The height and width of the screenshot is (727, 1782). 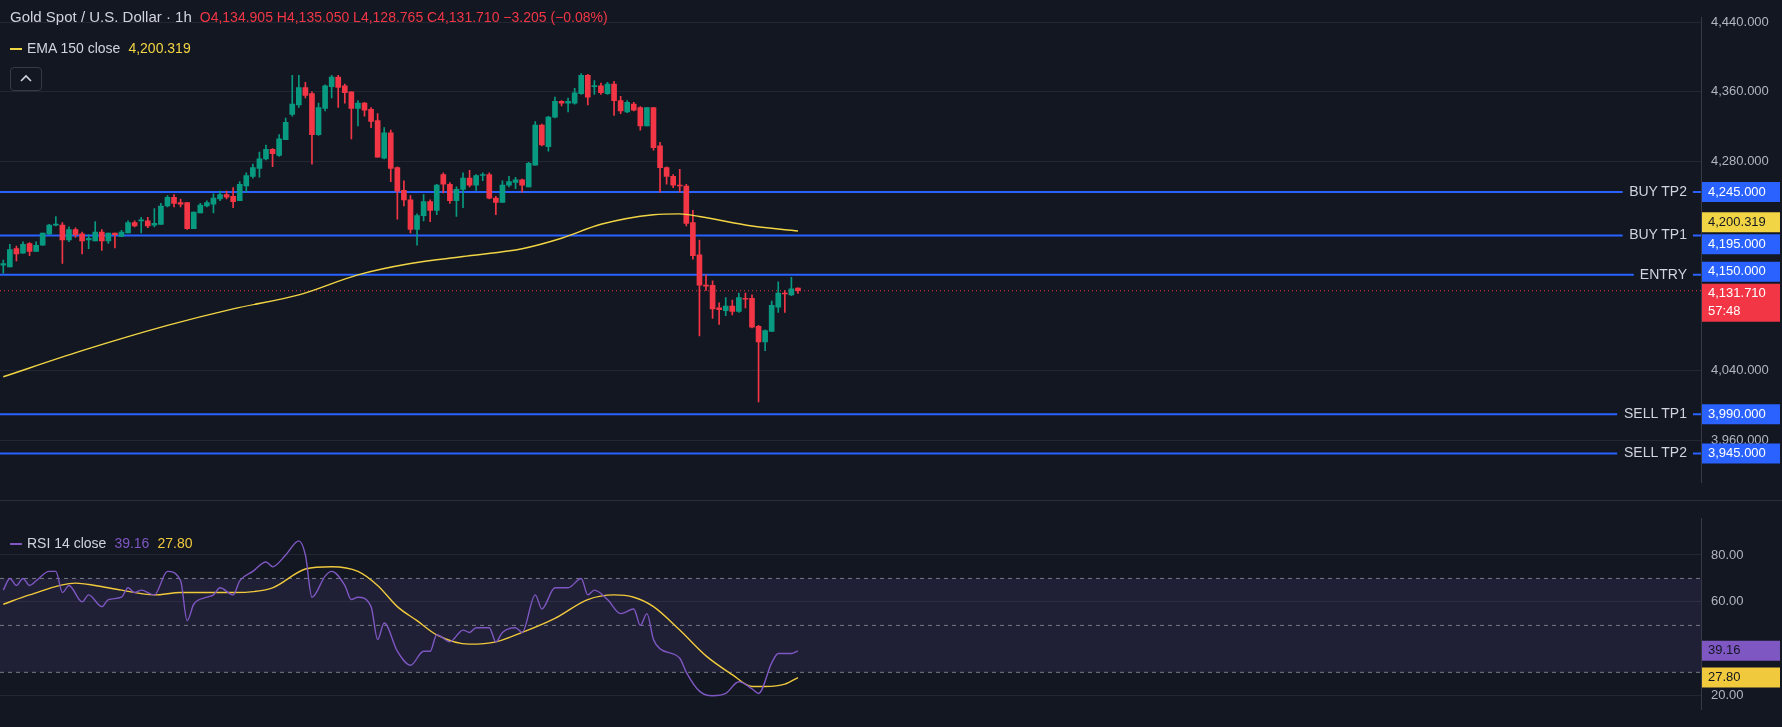 What do you see at coordinates (1737, 413) in the screenshot?
I see `text: 3,990.000` at bounding box center [1737, 413].